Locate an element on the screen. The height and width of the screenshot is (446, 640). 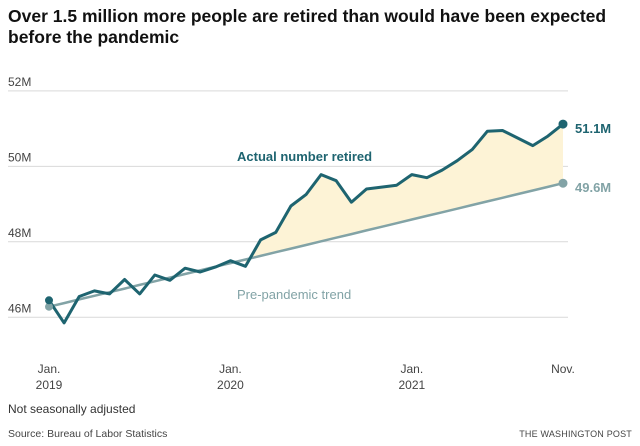
publisher-credit: THE WASHINGTON POST is located at coordinates (575, 434).